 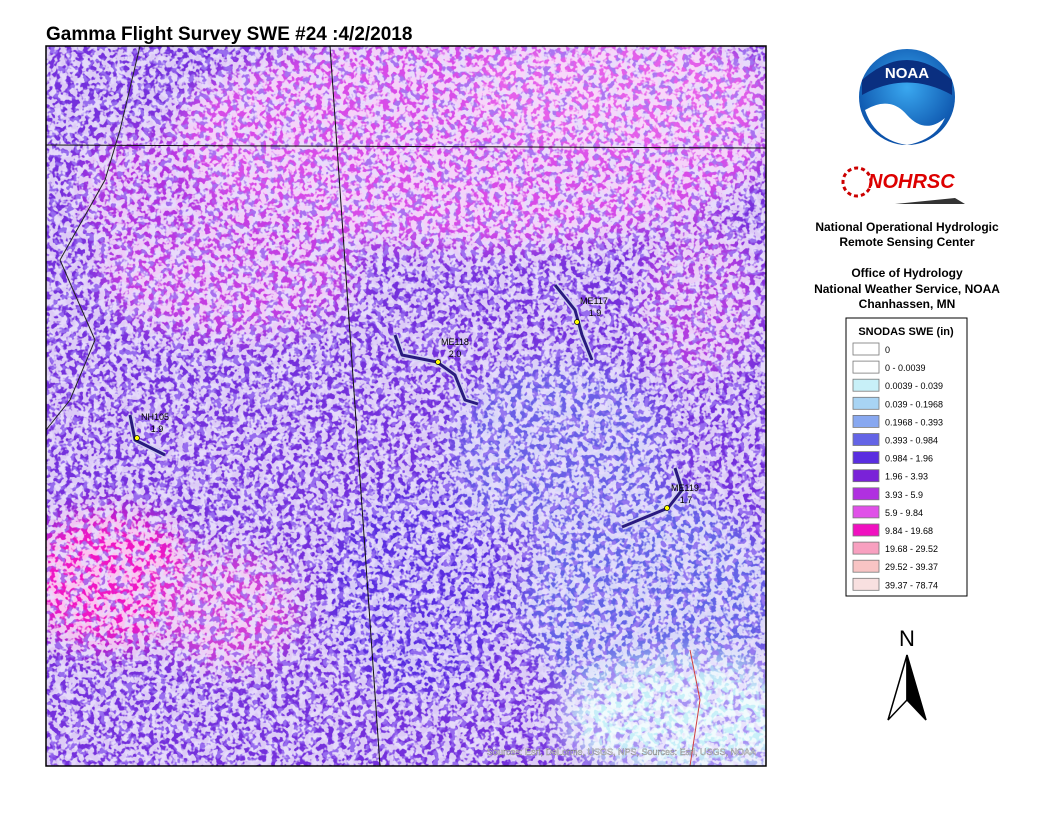 What do you see at coordinates (911, 567) in the screenshot?
I see `legend-label: 29.52 - 39.37` at bounding box center [911, 567].